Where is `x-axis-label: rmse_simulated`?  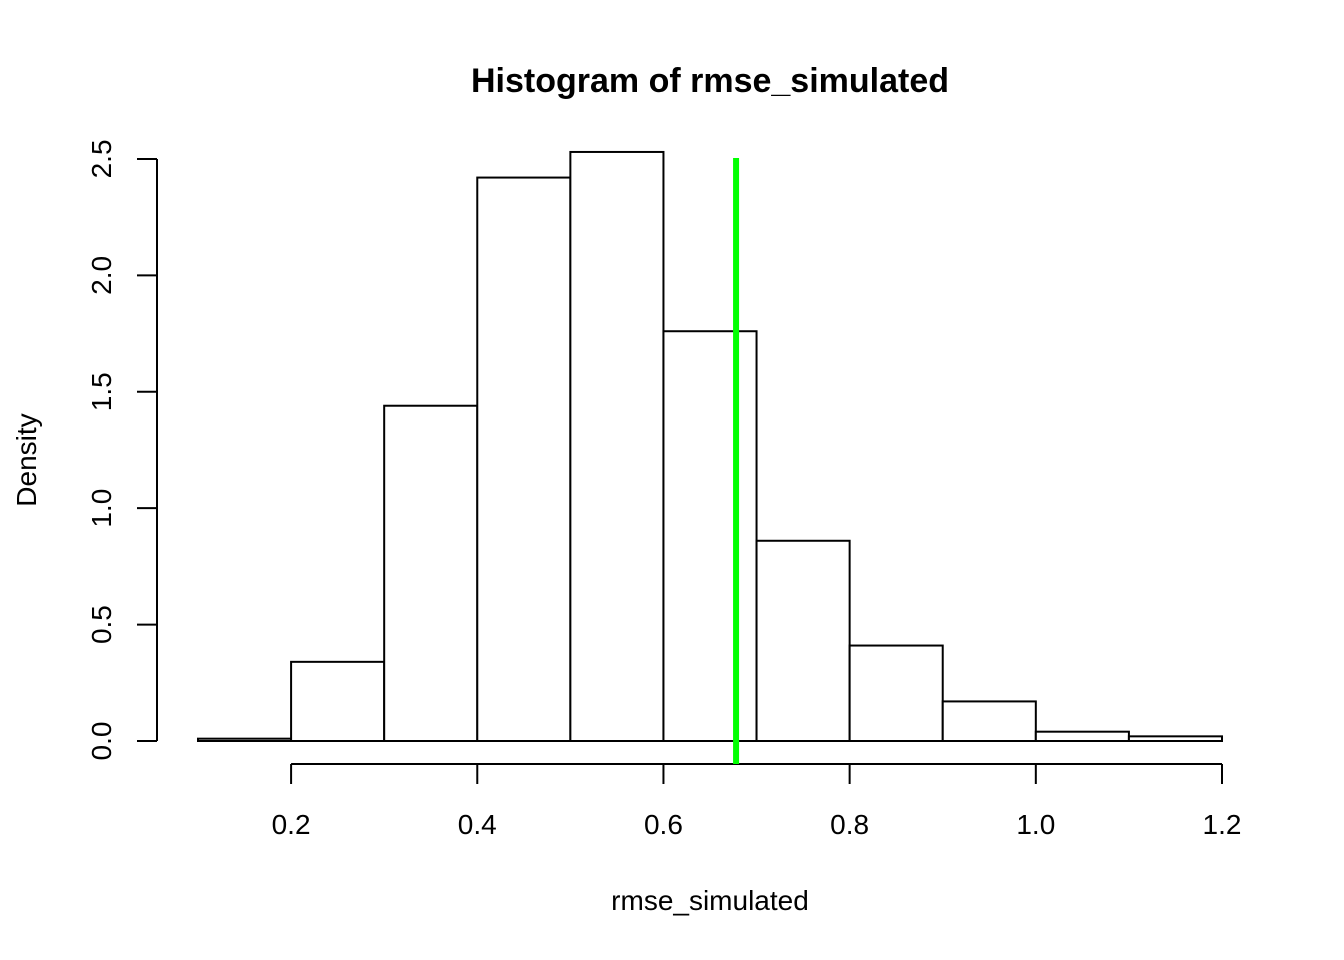 x-axis-label: rmse_simulated is located at coordinates (710, 900).